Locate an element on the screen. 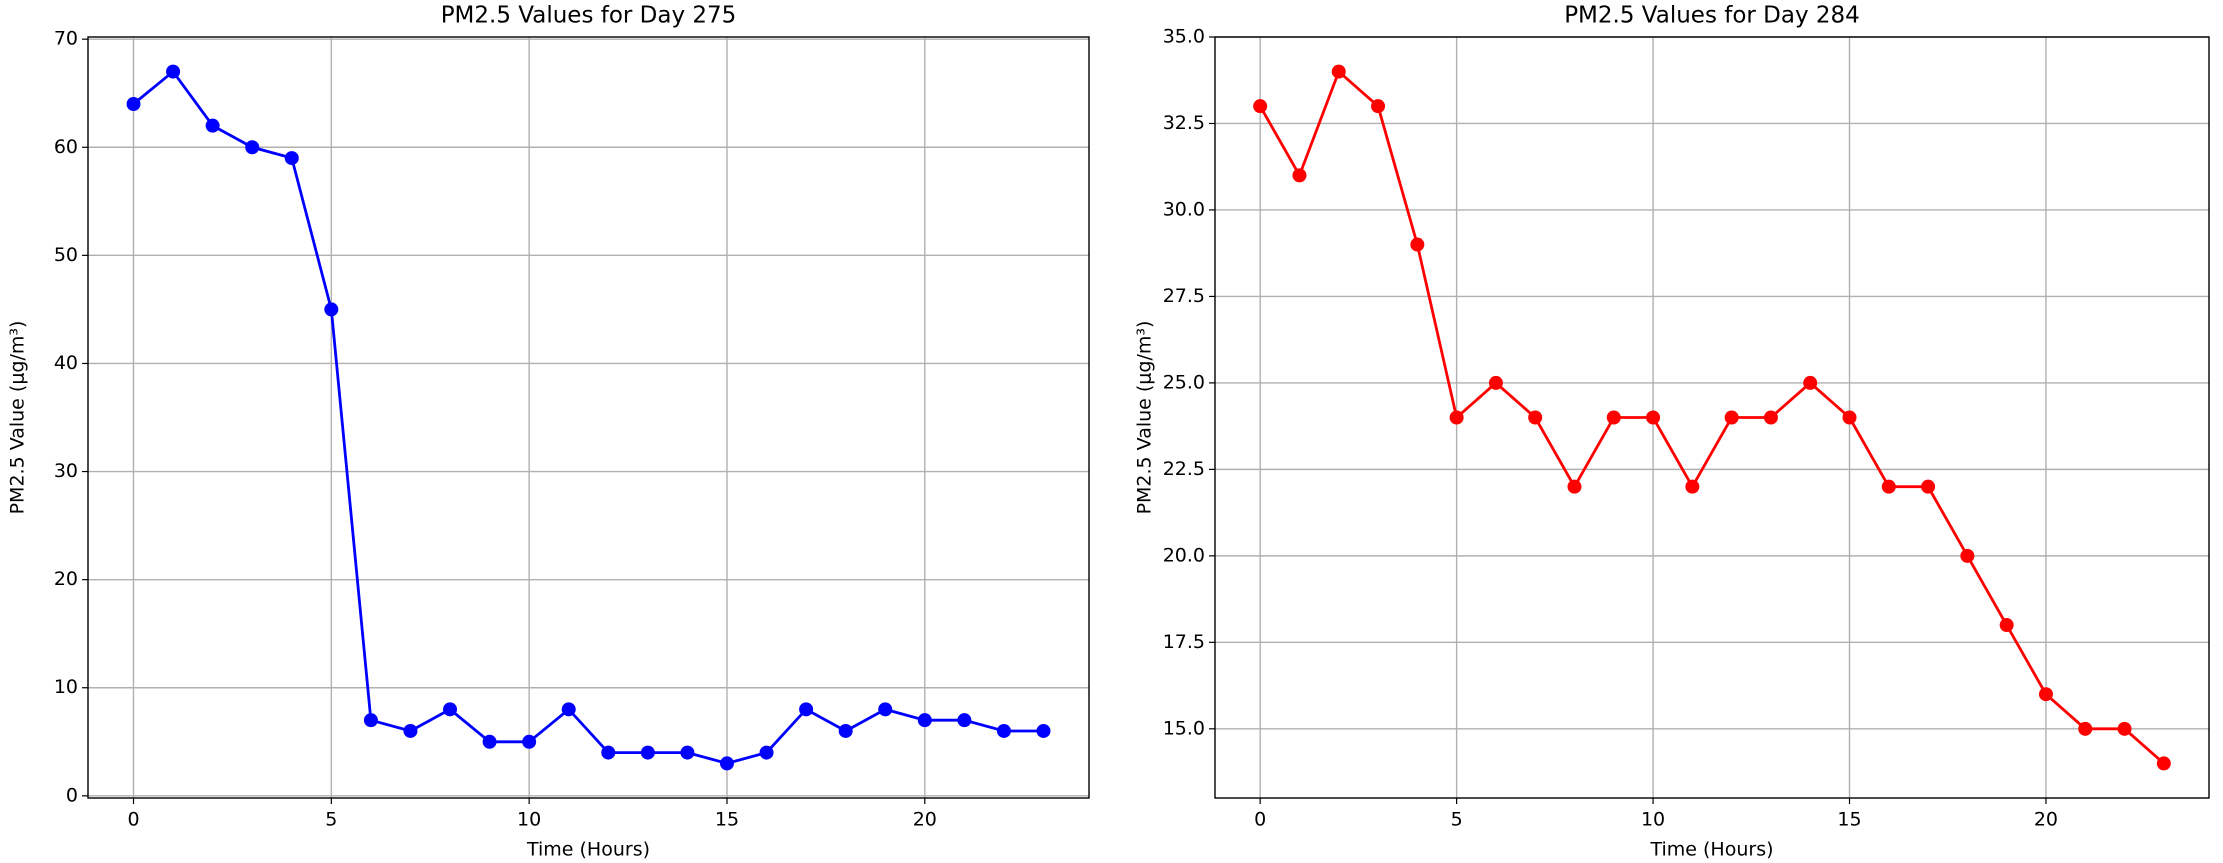 The image size is (2223, 863). y-tick-label: 25.0 is located at coordinates (1184, 382).